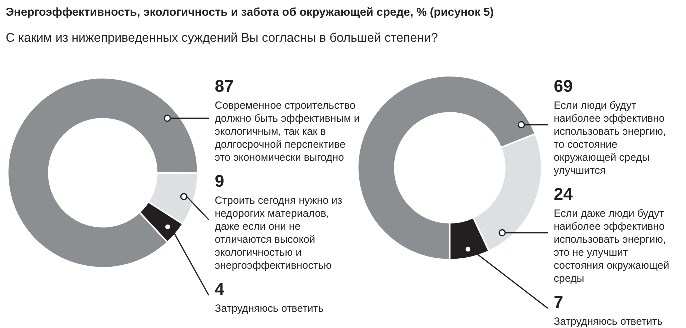 This screenshot has height=328, width=686. I want to click on data-label: 9, so click(219, 181).